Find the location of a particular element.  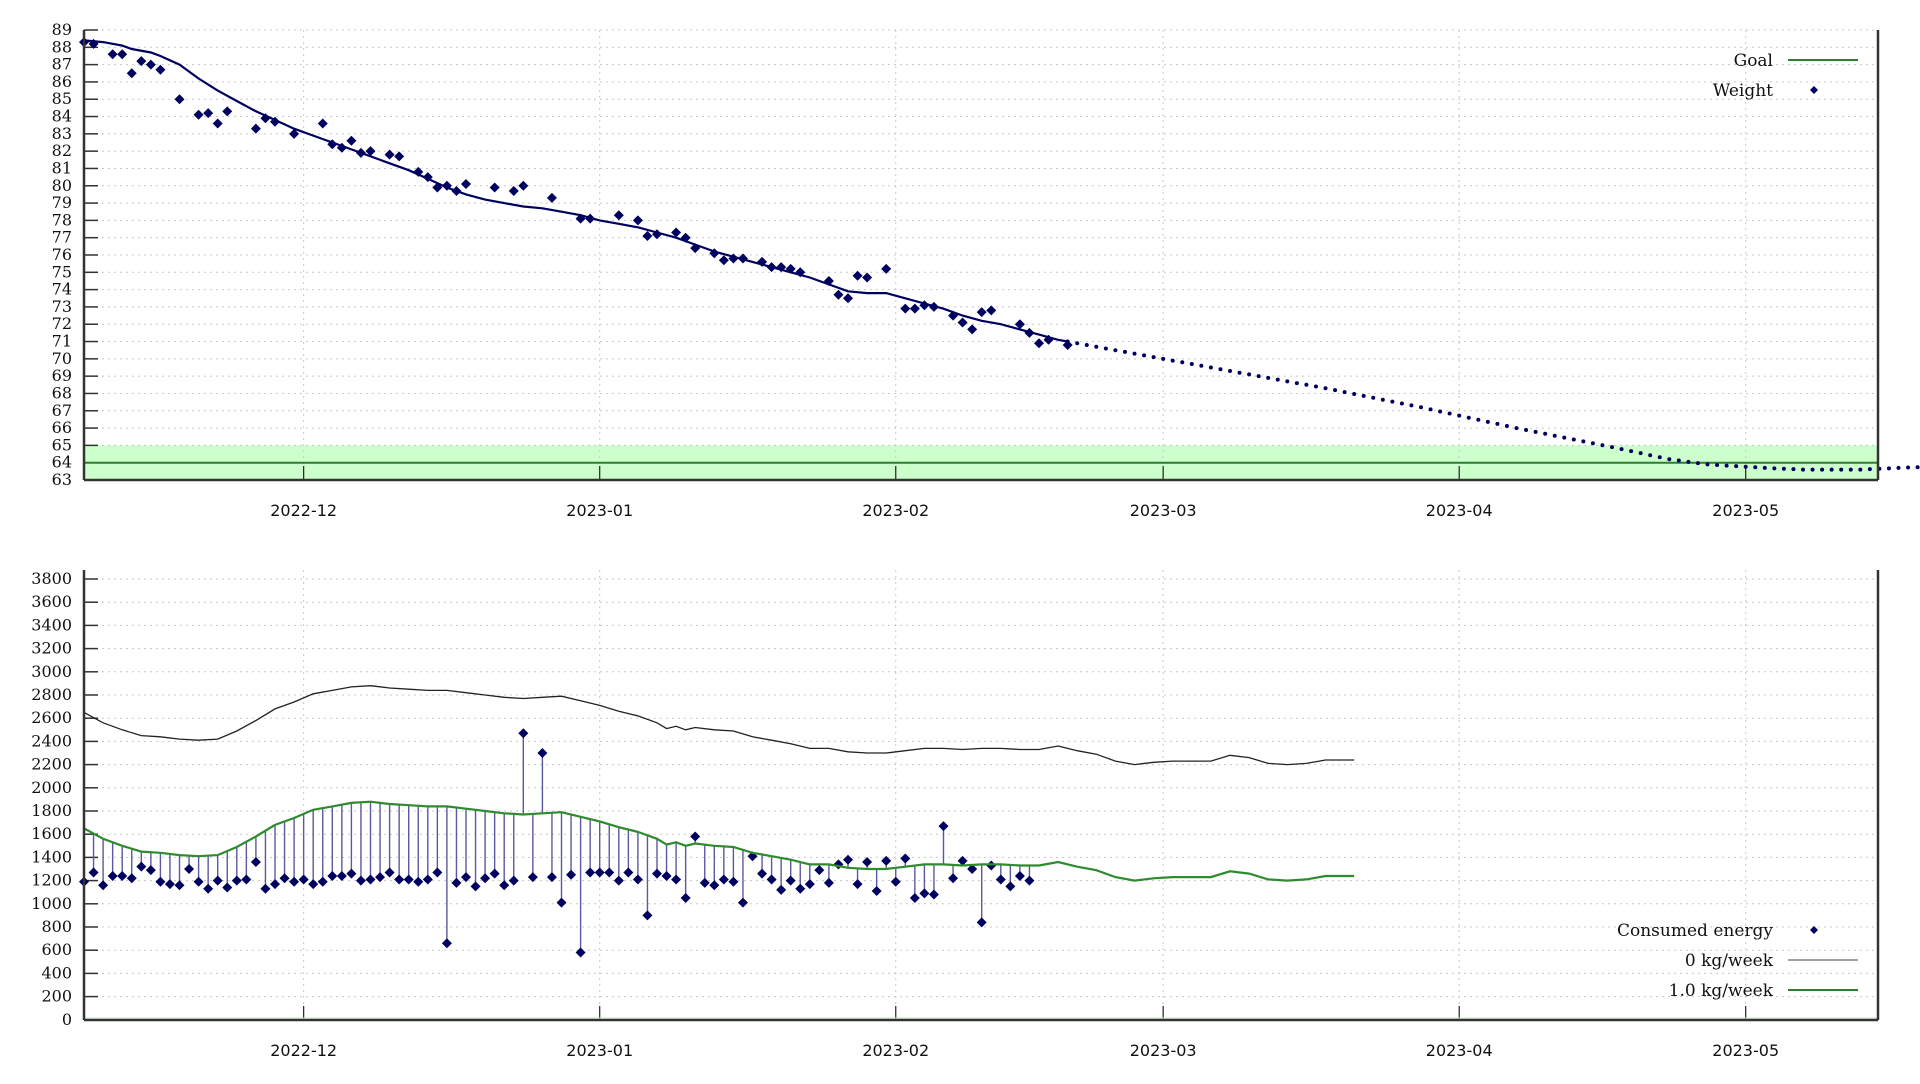

y-tick-label: 70 is located at coordinates (62, 358).